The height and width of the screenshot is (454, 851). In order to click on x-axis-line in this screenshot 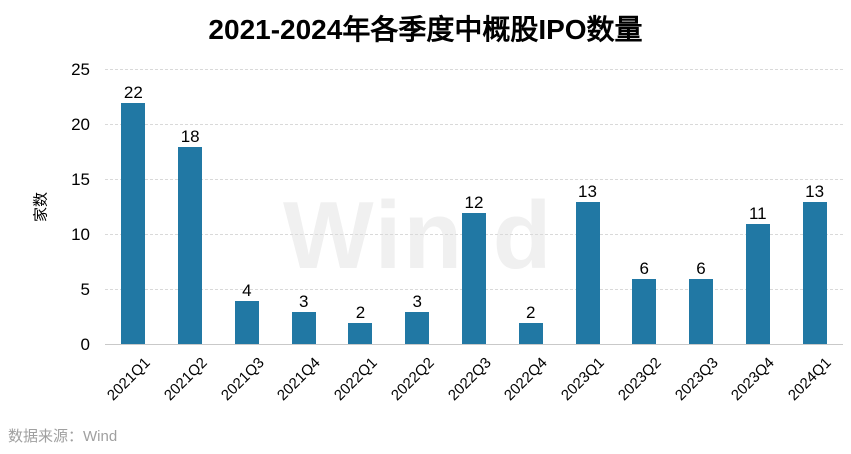, I will do `click(474, 344)`.